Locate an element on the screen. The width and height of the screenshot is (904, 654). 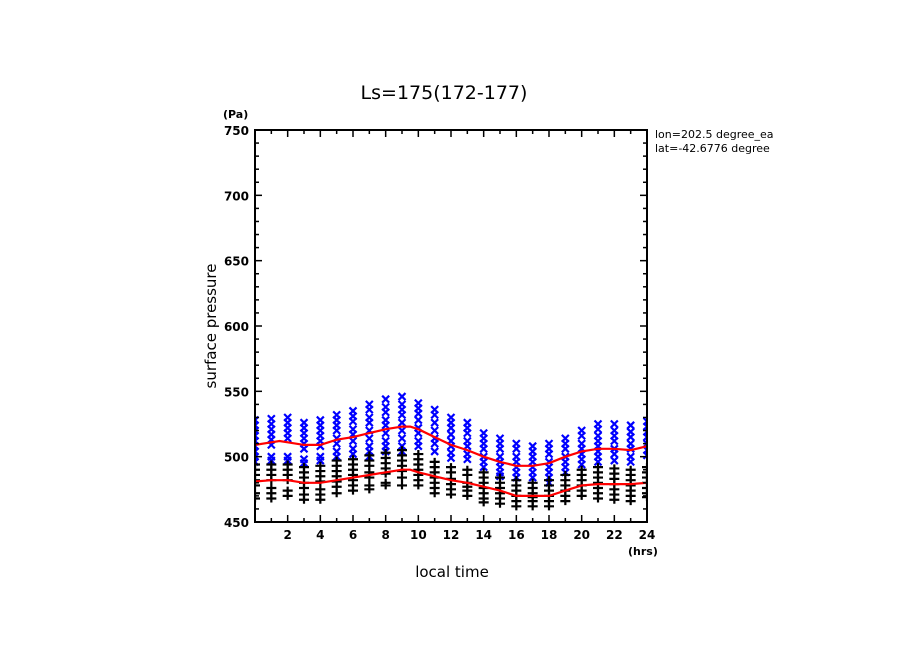
y-unit-label: (Pa) is located at coordinates (235, 114).